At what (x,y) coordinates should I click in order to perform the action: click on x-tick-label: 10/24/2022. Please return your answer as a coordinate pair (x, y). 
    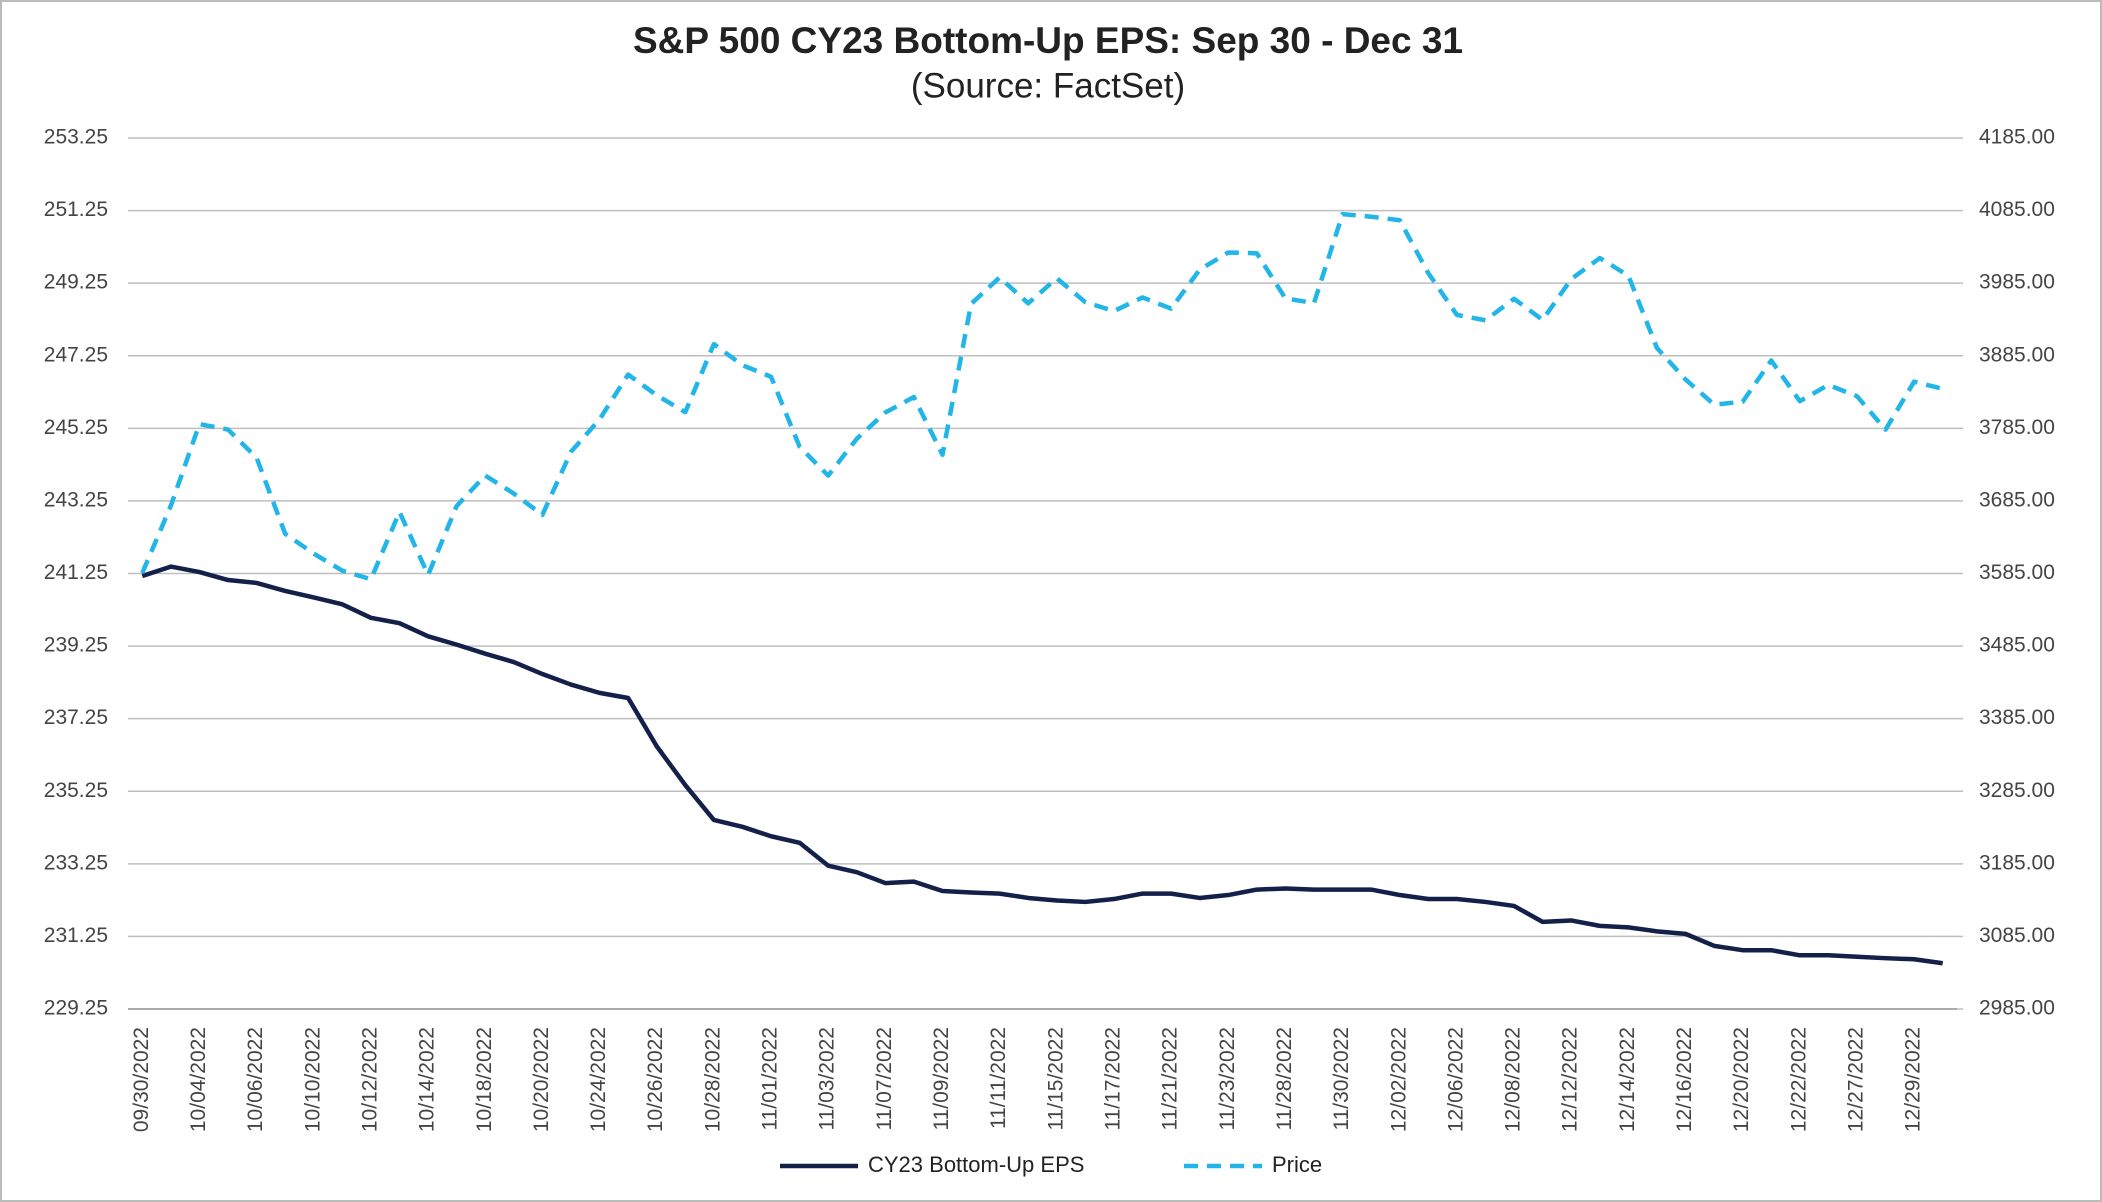
    Looking at the image, I should click on (598, 1079).